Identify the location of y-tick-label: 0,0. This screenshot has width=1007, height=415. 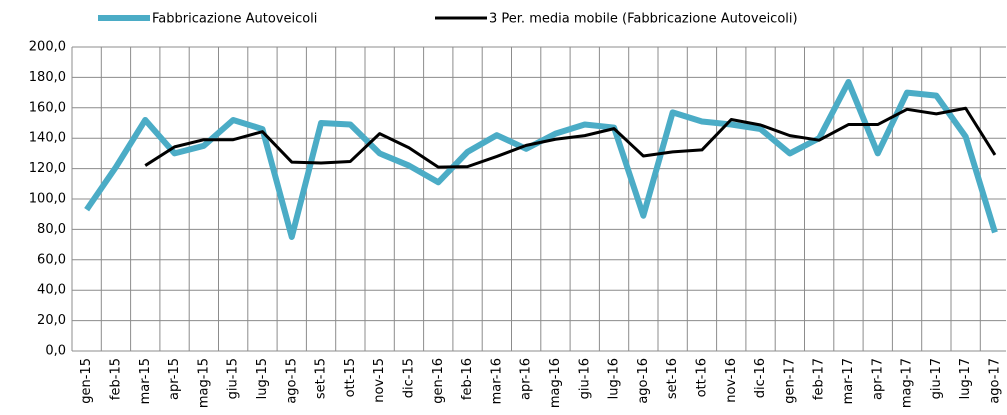
(55, 351).